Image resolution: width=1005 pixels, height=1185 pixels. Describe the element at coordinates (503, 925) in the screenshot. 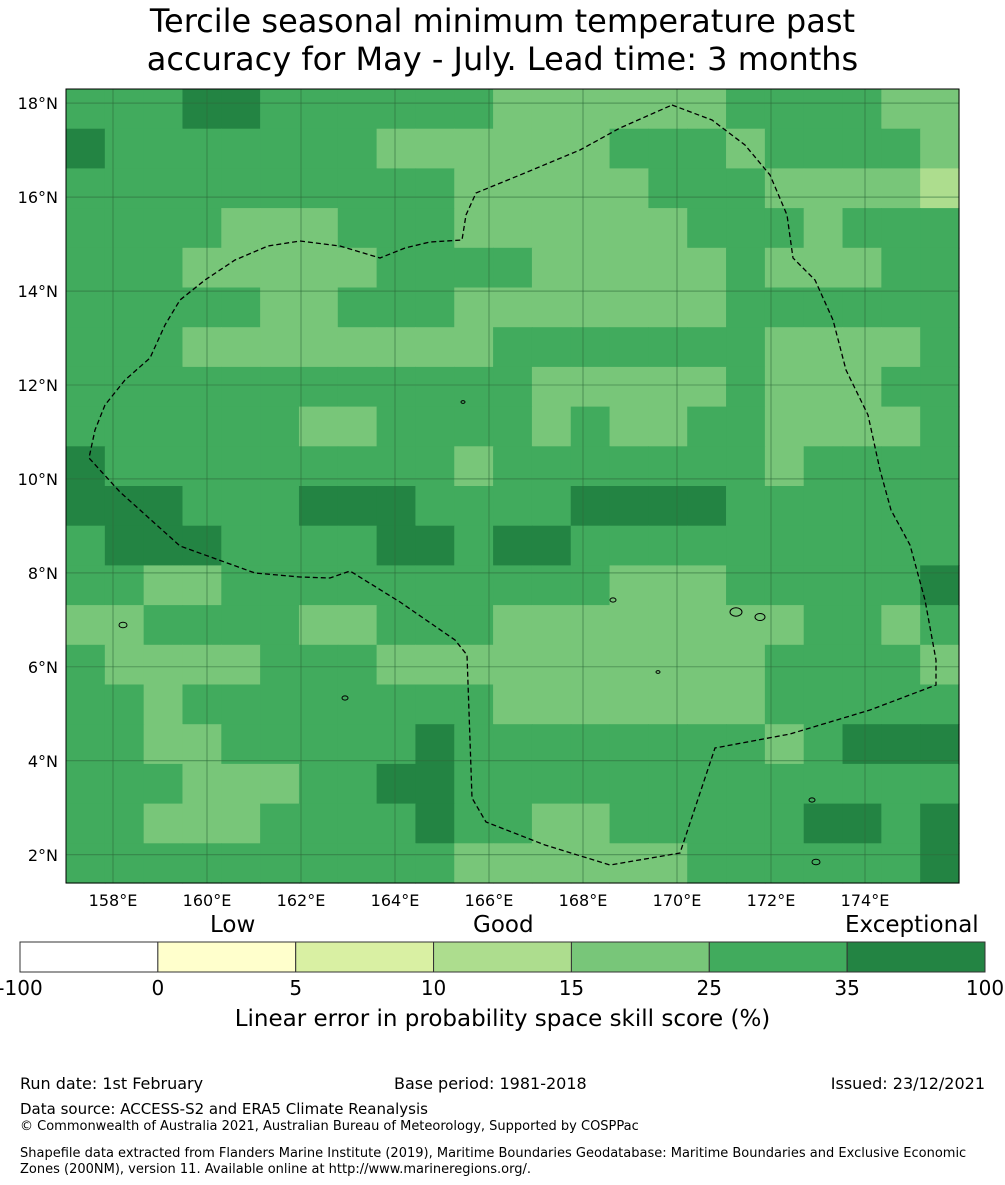

I see `colorbar-header-good: Good` at that location.